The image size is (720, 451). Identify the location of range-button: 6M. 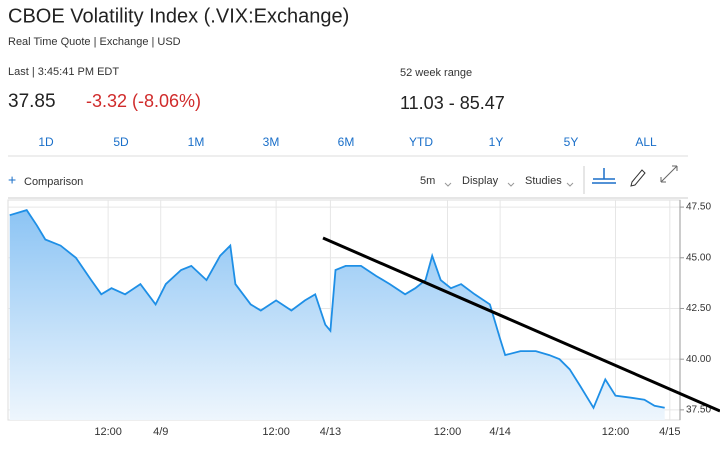
(346, 142).